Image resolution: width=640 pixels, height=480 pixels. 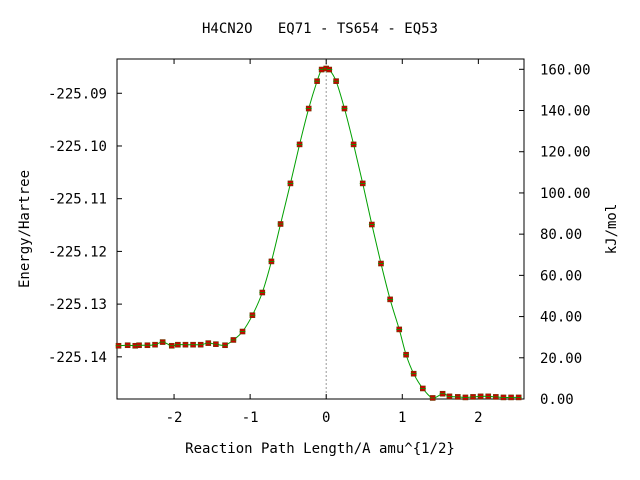 What do you see at coordinates (612, 229) in the screenshot?
I see `y2-axis-title: kJ/mol` at bounding box center [612, 229].